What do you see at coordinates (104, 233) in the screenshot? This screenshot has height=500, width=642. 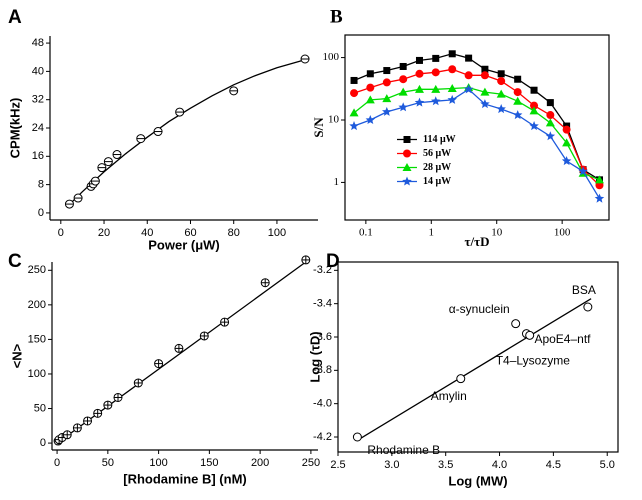 I see `x-tick-label: 20` at bounding box center [104, 233].